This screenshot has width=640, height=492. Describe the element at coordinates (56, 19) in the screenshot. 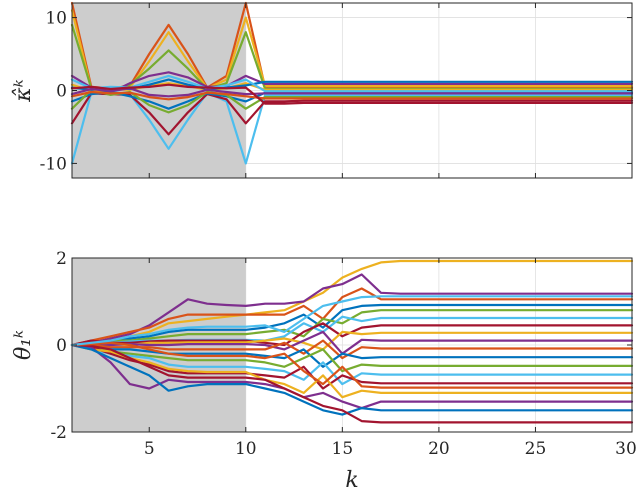

I see `top-ytick-label-2: 10` at that location.